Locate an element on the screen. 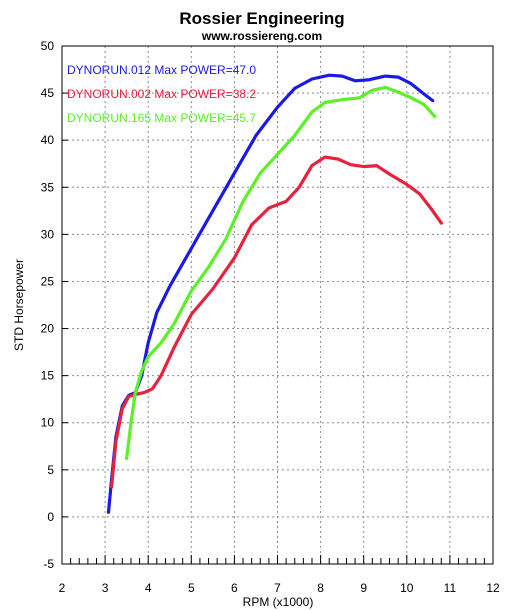 This screenshot has width=507, height=610. x-tick-label: 10 is located at coordinates (407, 588).